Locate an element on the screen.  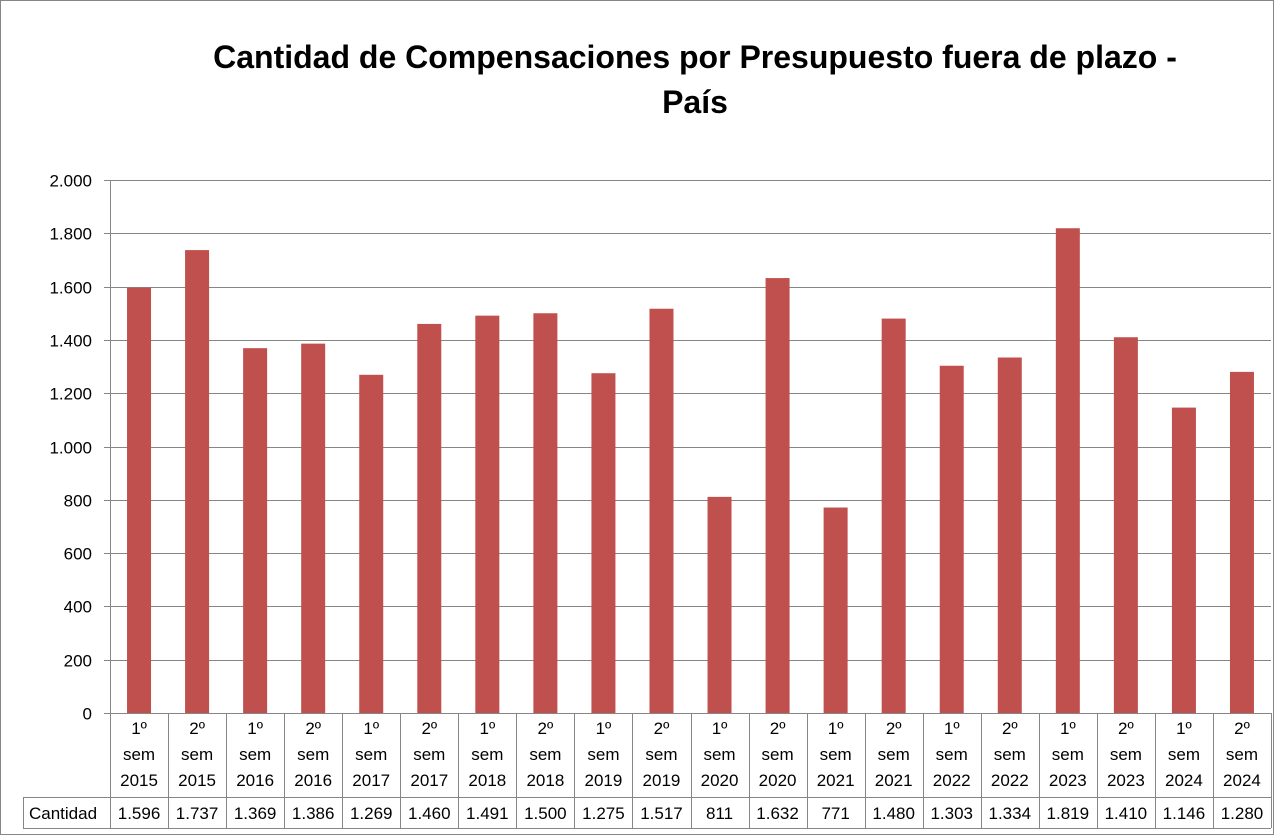
table-value-cell: 771 is located at coordinates (835, 813).